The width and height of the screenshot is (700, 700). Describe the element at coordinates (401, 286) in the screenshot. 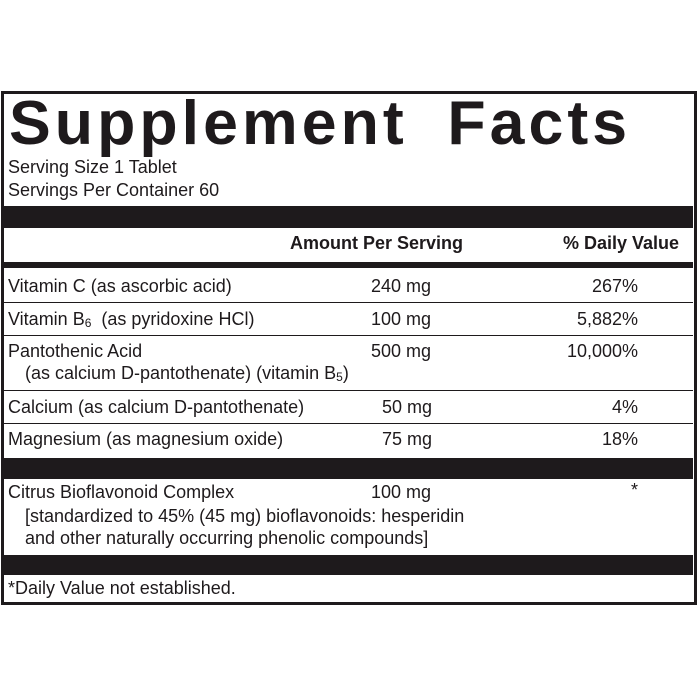

I see `nutrient-amount: 240 mg` at that location.